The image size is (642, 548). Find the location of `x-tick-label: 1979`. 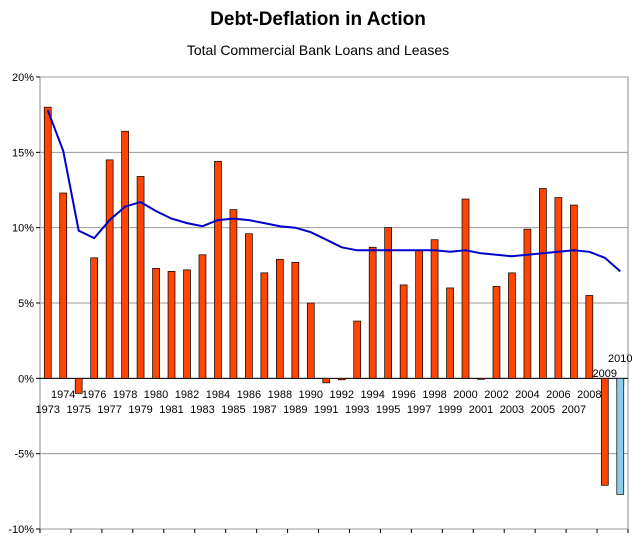

x-tick-label: 1979 is located at coordinates (140, 410).